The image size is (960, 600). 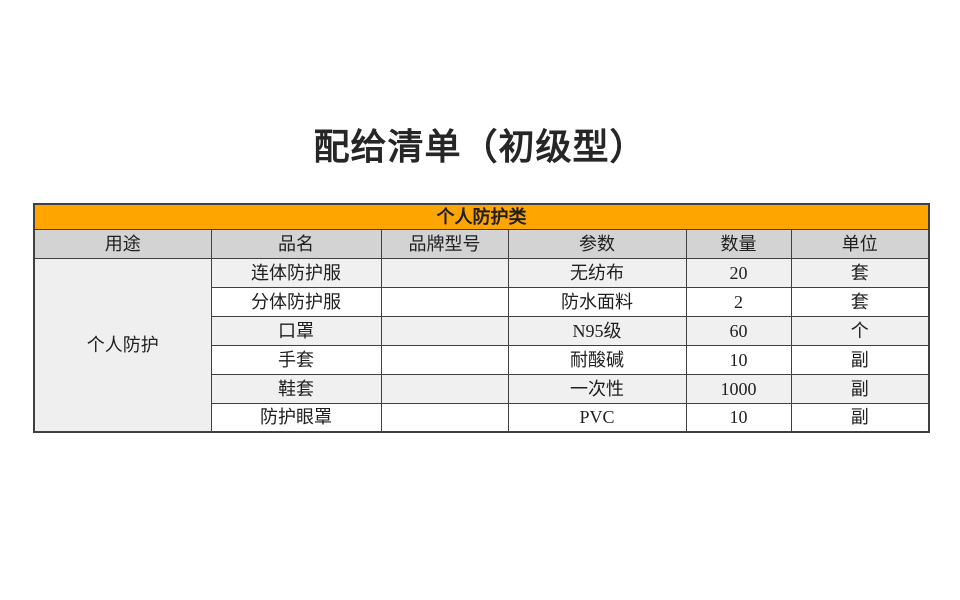 What do you see at coordinates (597, 359) in the screenshot?
I see `cell-parameter: 耐酸碱` at bounding box center [597, 359].